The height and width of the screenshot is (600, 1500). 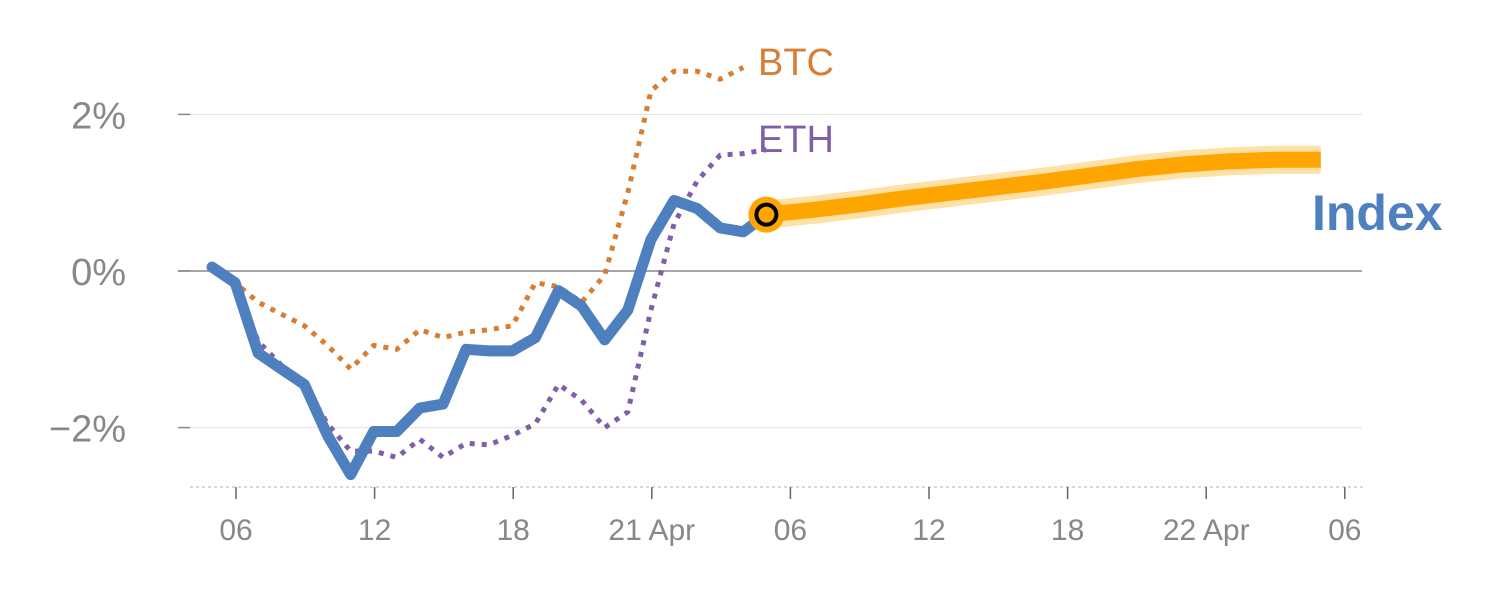 What do you see at coordinates (790, 530) in the screenshot?
I see `x-tick-label-4: 06` at bounding box center [790, 530].